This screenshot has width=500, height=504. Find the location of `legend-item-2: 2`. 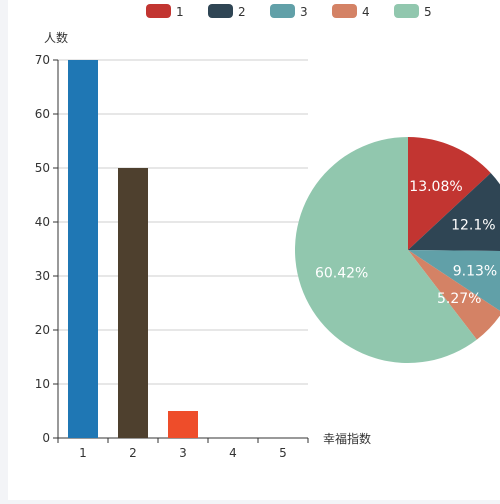

legend-item-2: 2 is located at coordinates (227, 11).